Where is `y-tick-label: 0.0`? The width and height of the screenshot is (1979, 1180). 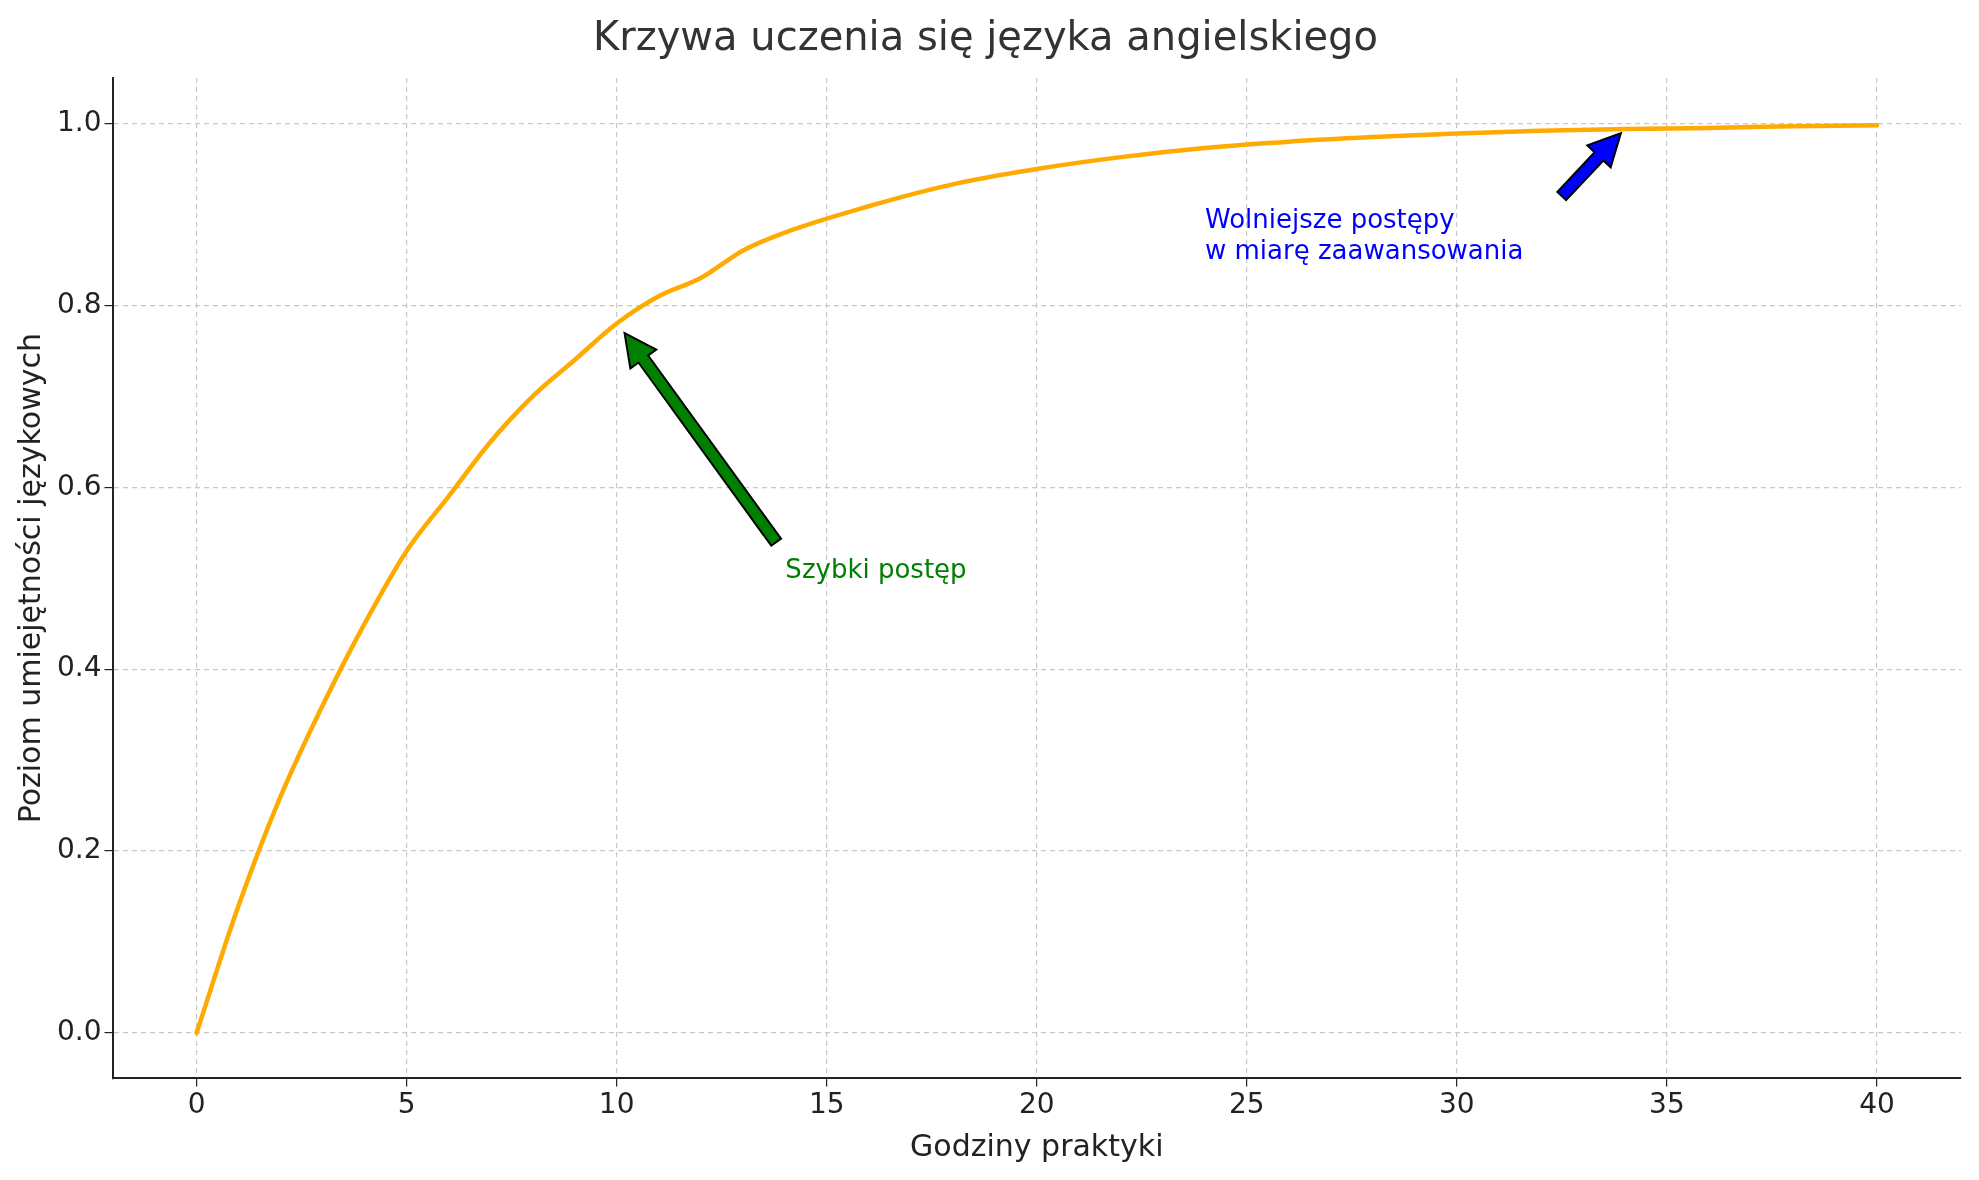
y-tick-label: 0.0 is located at coordinates (79, 1031).